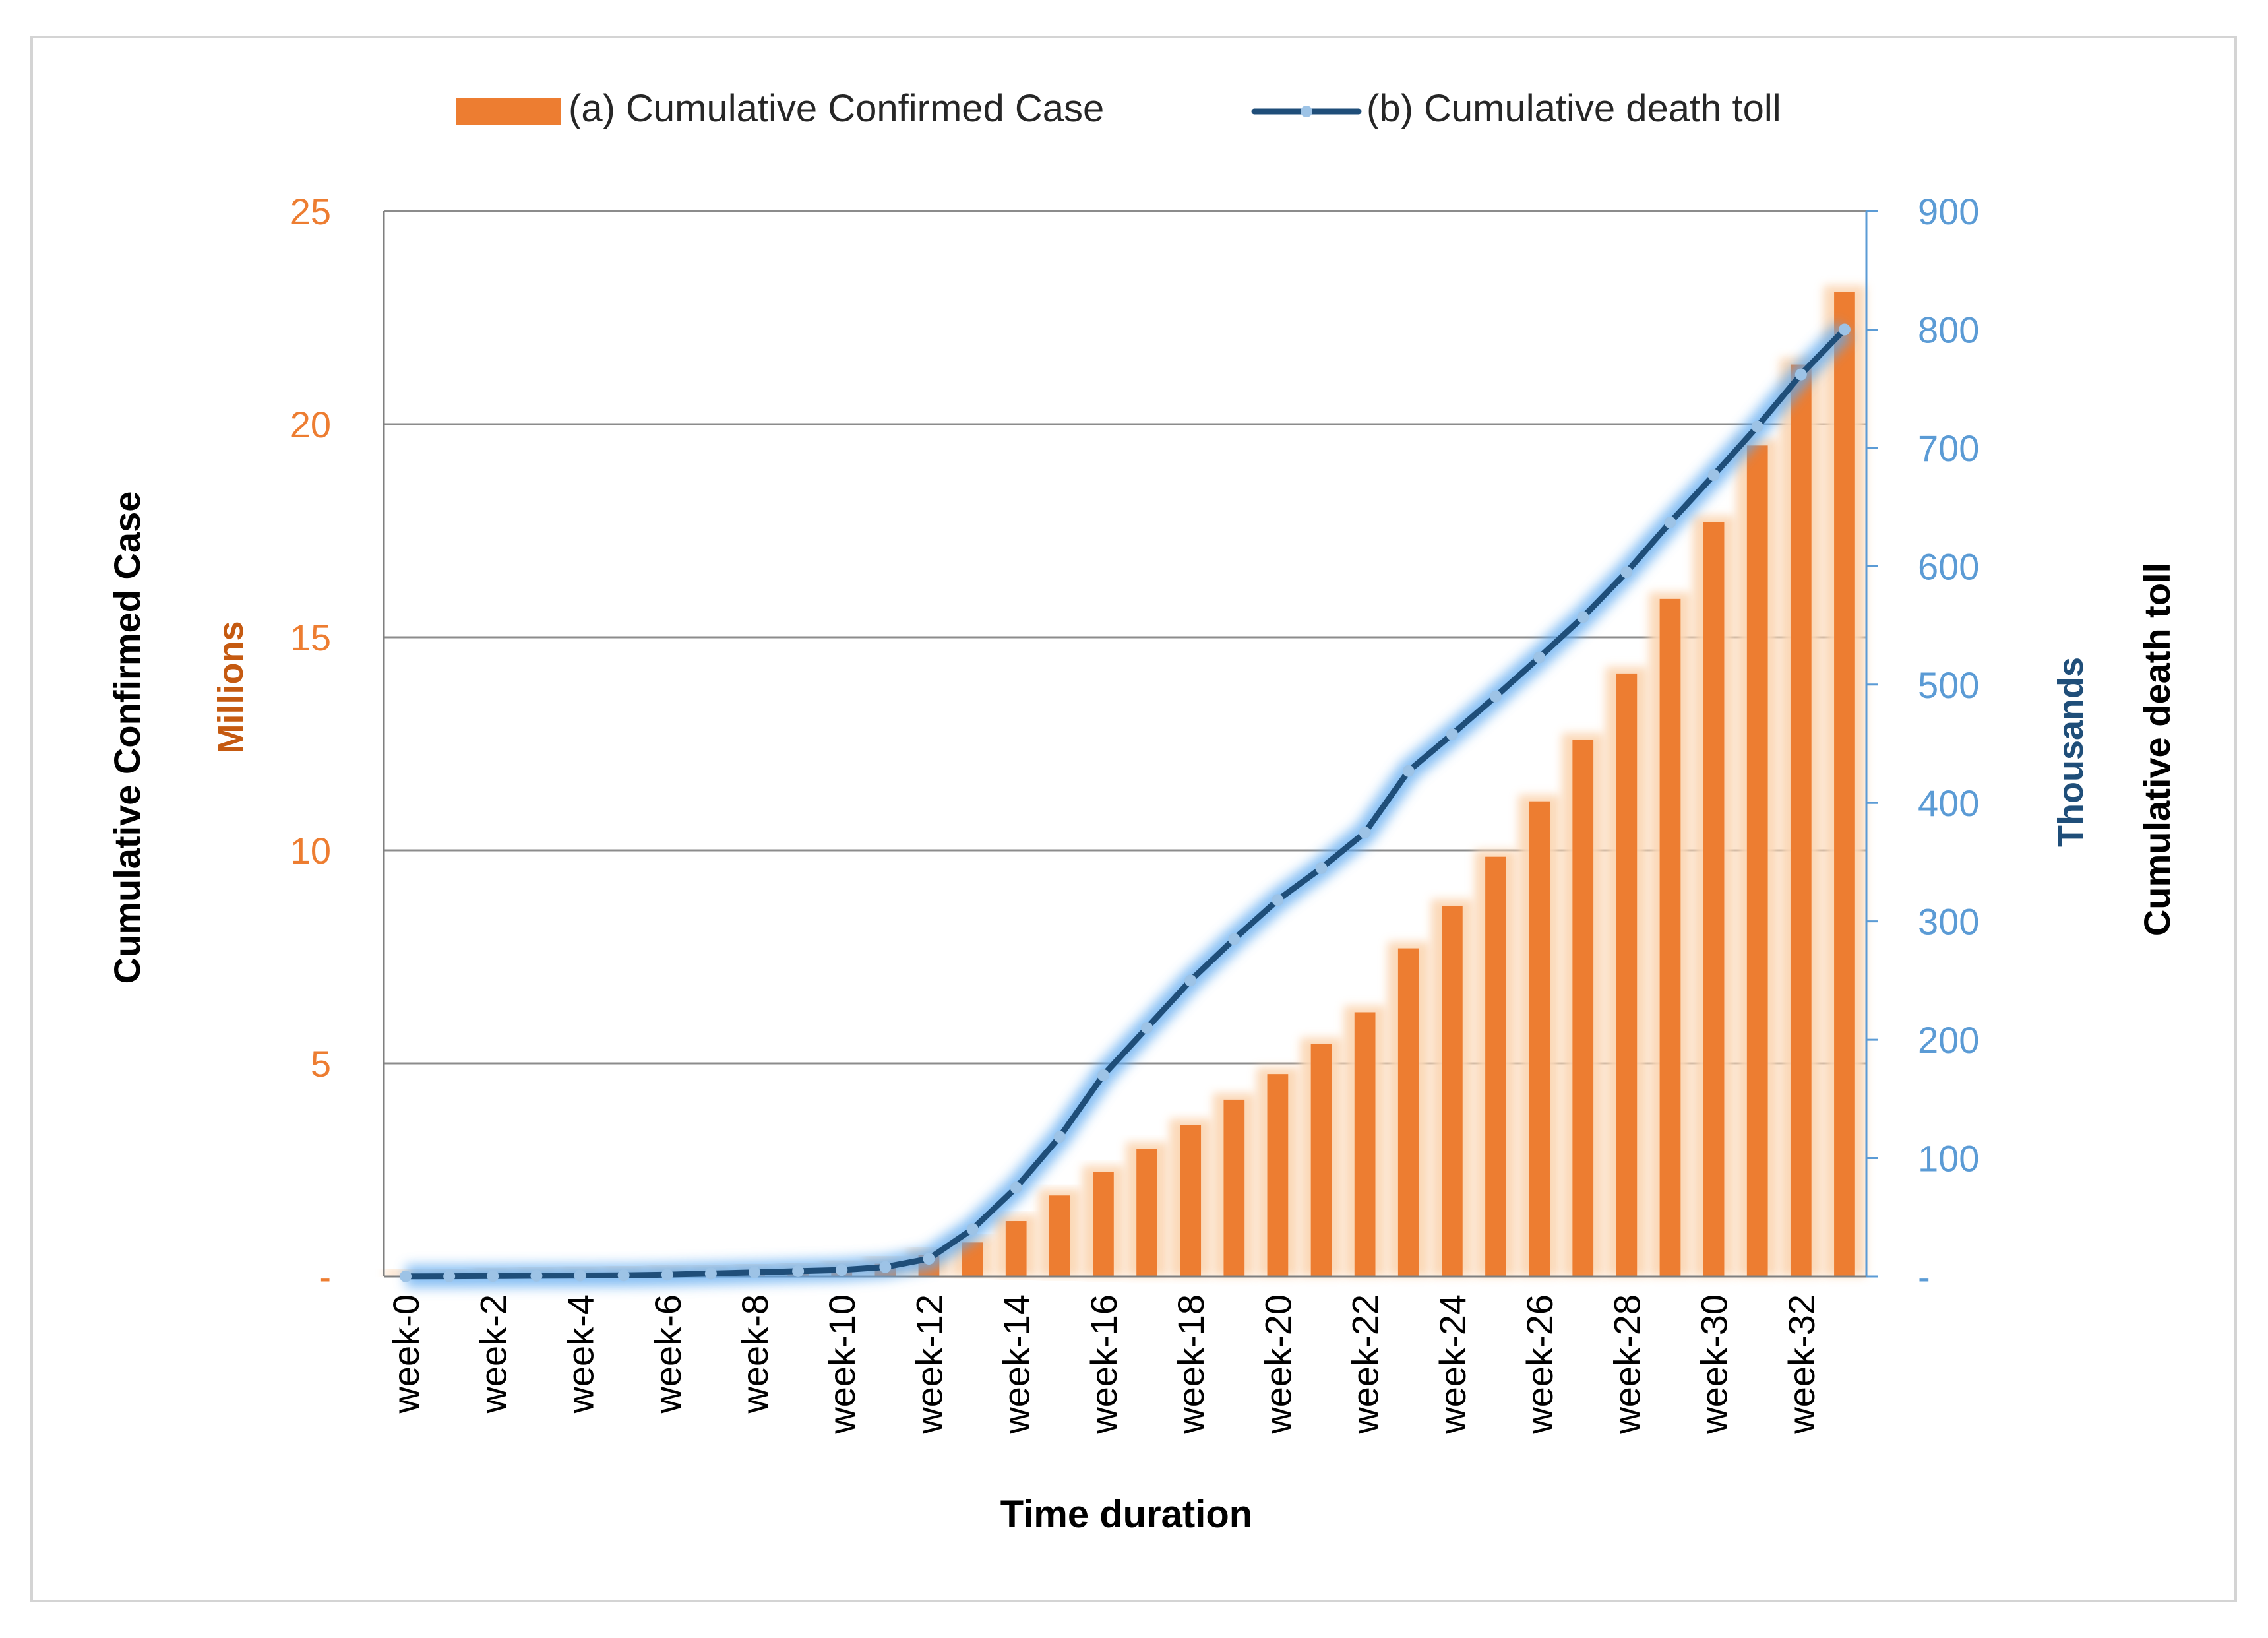 This screenshot has height=1638, width=2268. What do you see at coordinates (1802, 1364) in the screenshot?
I see `x-tick-label: week-32` at bounding box center [1802, 1364].